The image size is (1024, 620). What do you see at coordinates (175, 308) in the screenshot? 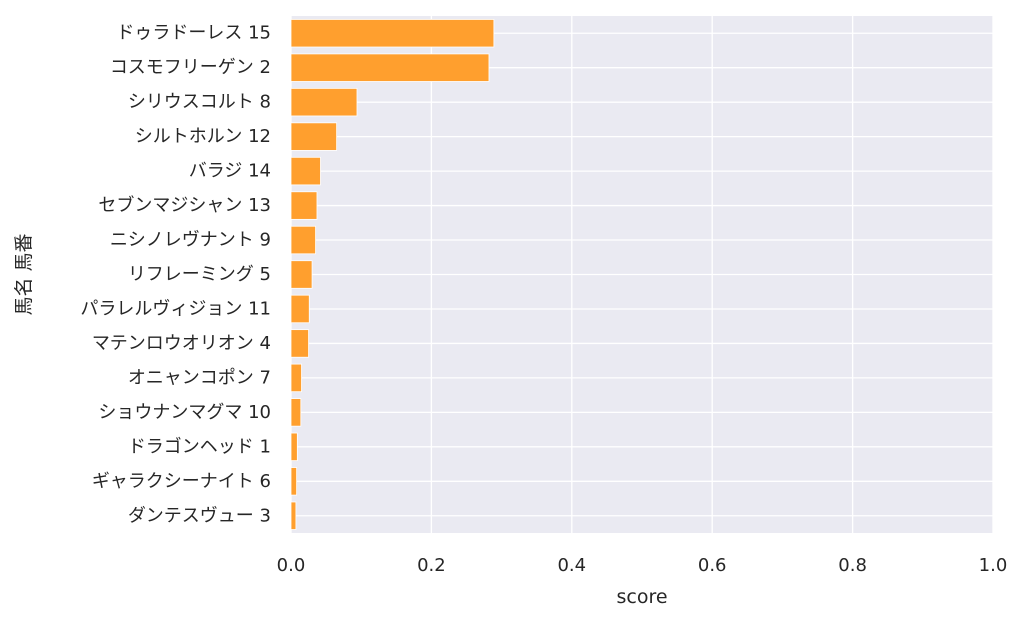
I see `y-tick-label: パラレルヴィジョン 11` at bounding box center [175, 308].